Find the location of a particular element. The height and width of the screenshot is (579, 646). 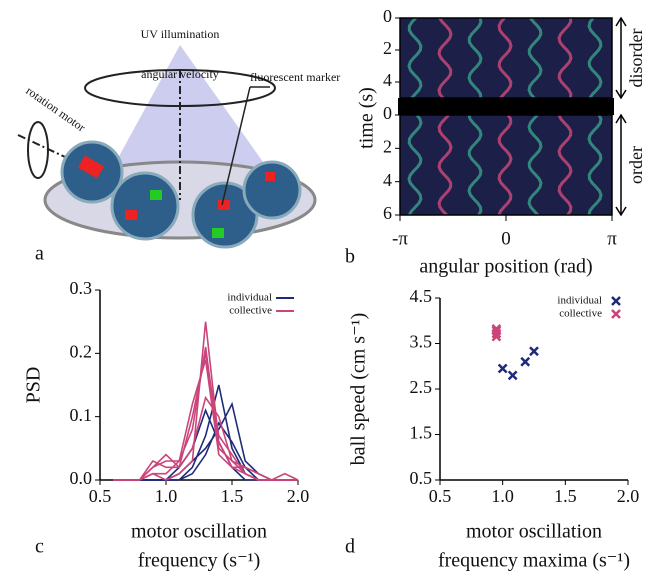

y-tick-label: 0.2 is located at coordinates (81, 351).